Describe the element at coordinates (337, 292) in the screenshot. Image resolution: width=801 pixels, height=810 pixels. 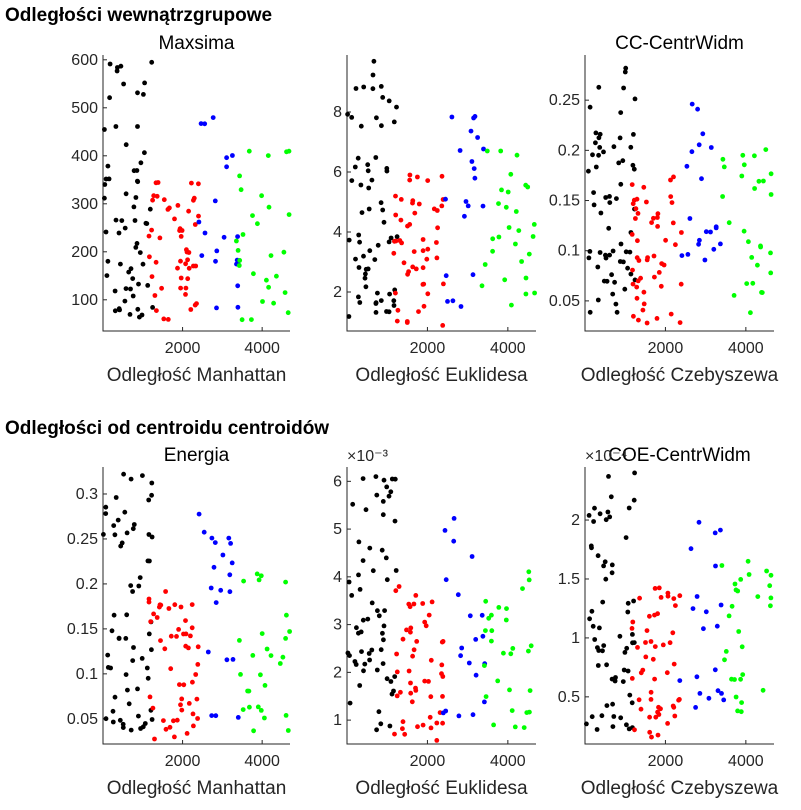
I see `y-tick-label: 2` at that location.